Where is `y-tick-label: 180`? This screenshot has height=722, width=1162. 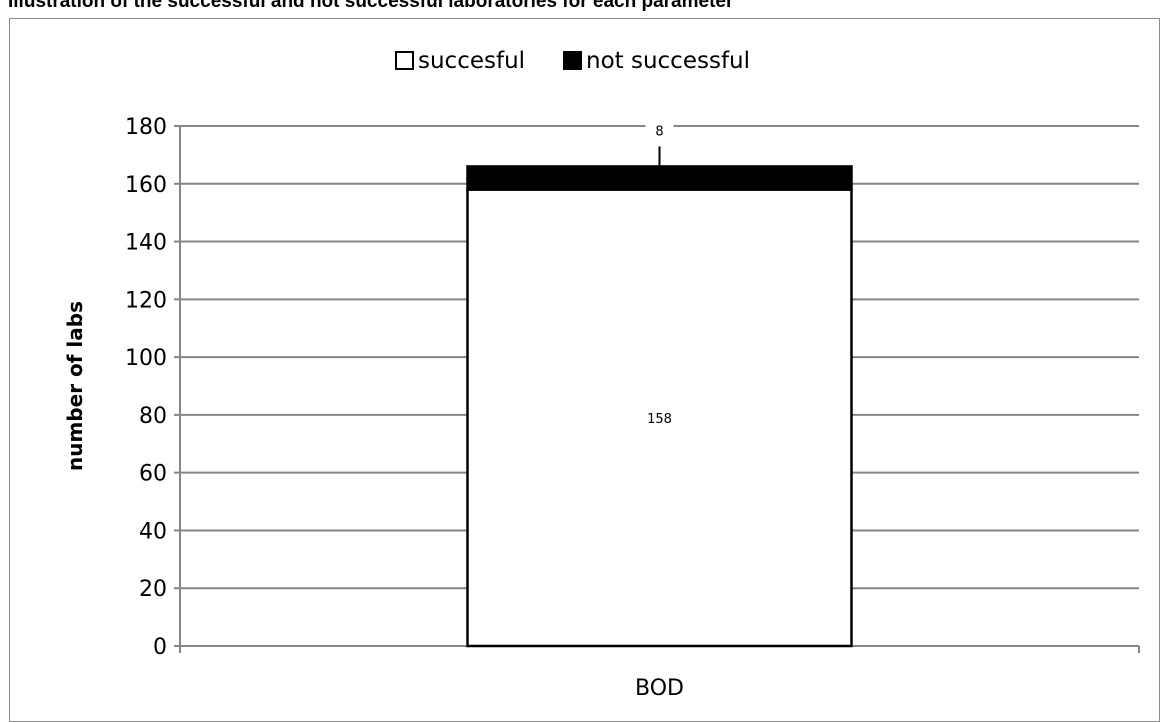
y-tick-label: 180 is located at coordinates (146, 127).